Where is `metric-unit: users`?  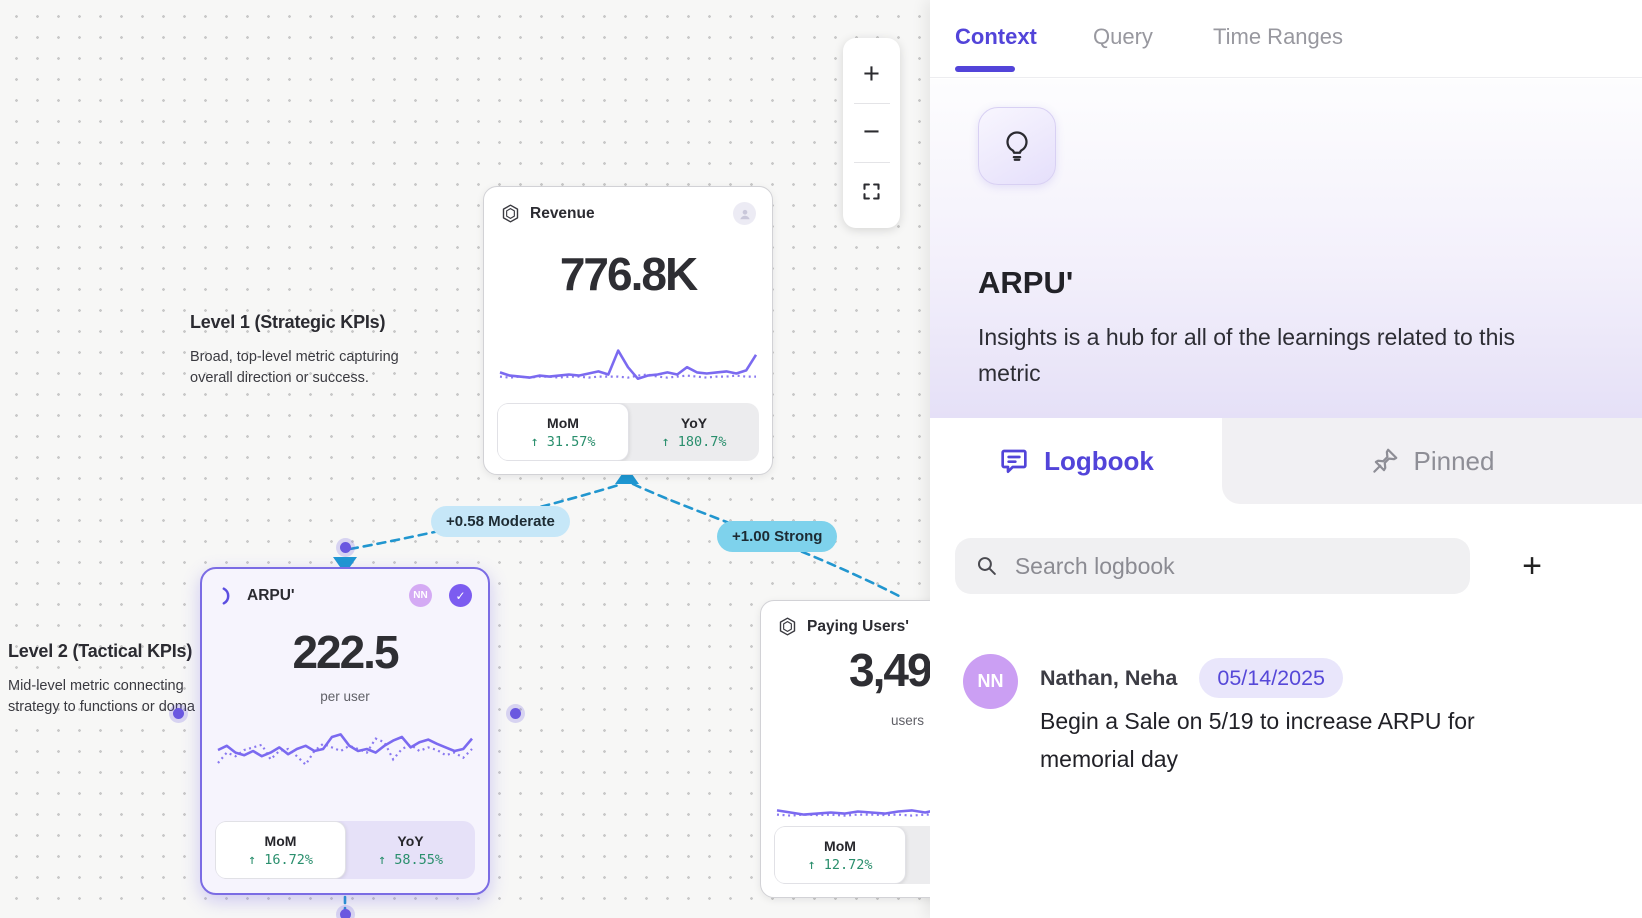 metric-unit: users is located at coordinates (908, 720).